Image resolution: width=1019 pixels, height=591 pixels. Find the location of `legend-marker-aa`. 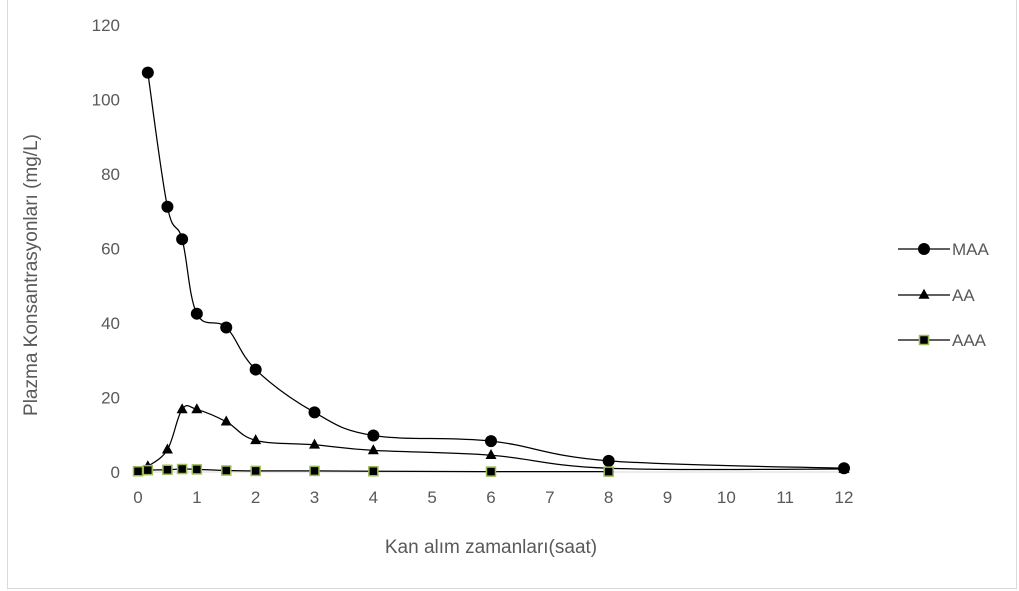

legend-marker-aa is located at coordinates (924, 293).